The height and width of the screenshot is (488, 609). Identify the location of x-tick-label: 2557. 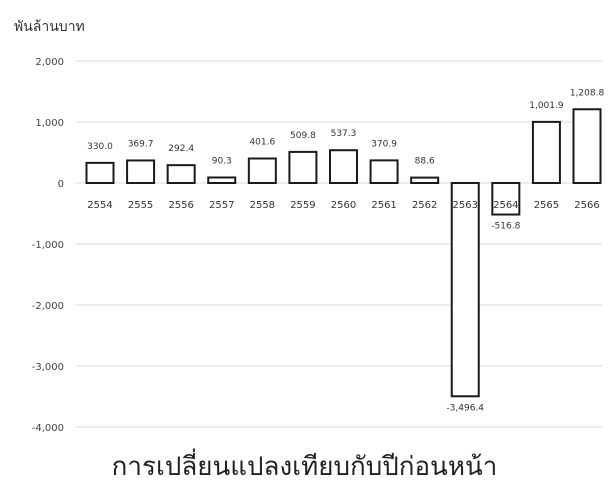
(221, 205).